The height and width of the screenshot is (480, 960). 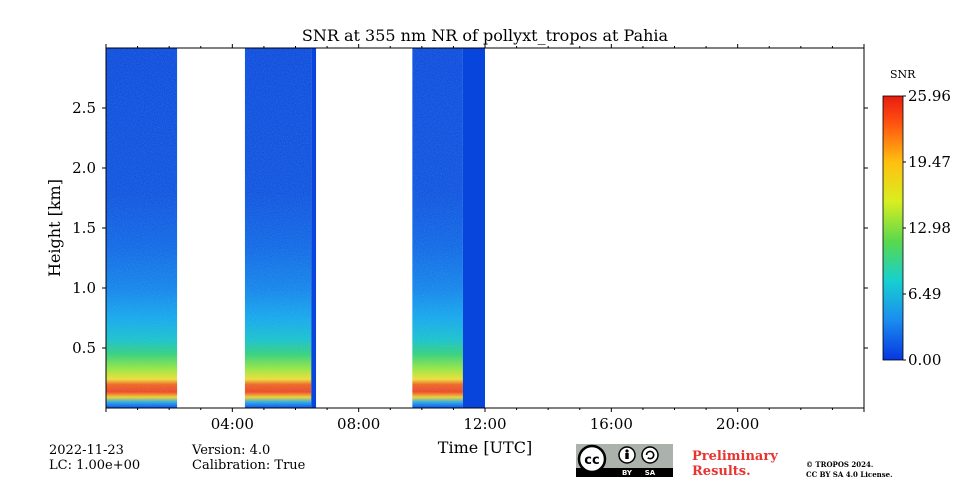 I want to click on copyright-notice: © TROPOS 2024. CC BY SA 4.0 License., so click(x=849, y=470).